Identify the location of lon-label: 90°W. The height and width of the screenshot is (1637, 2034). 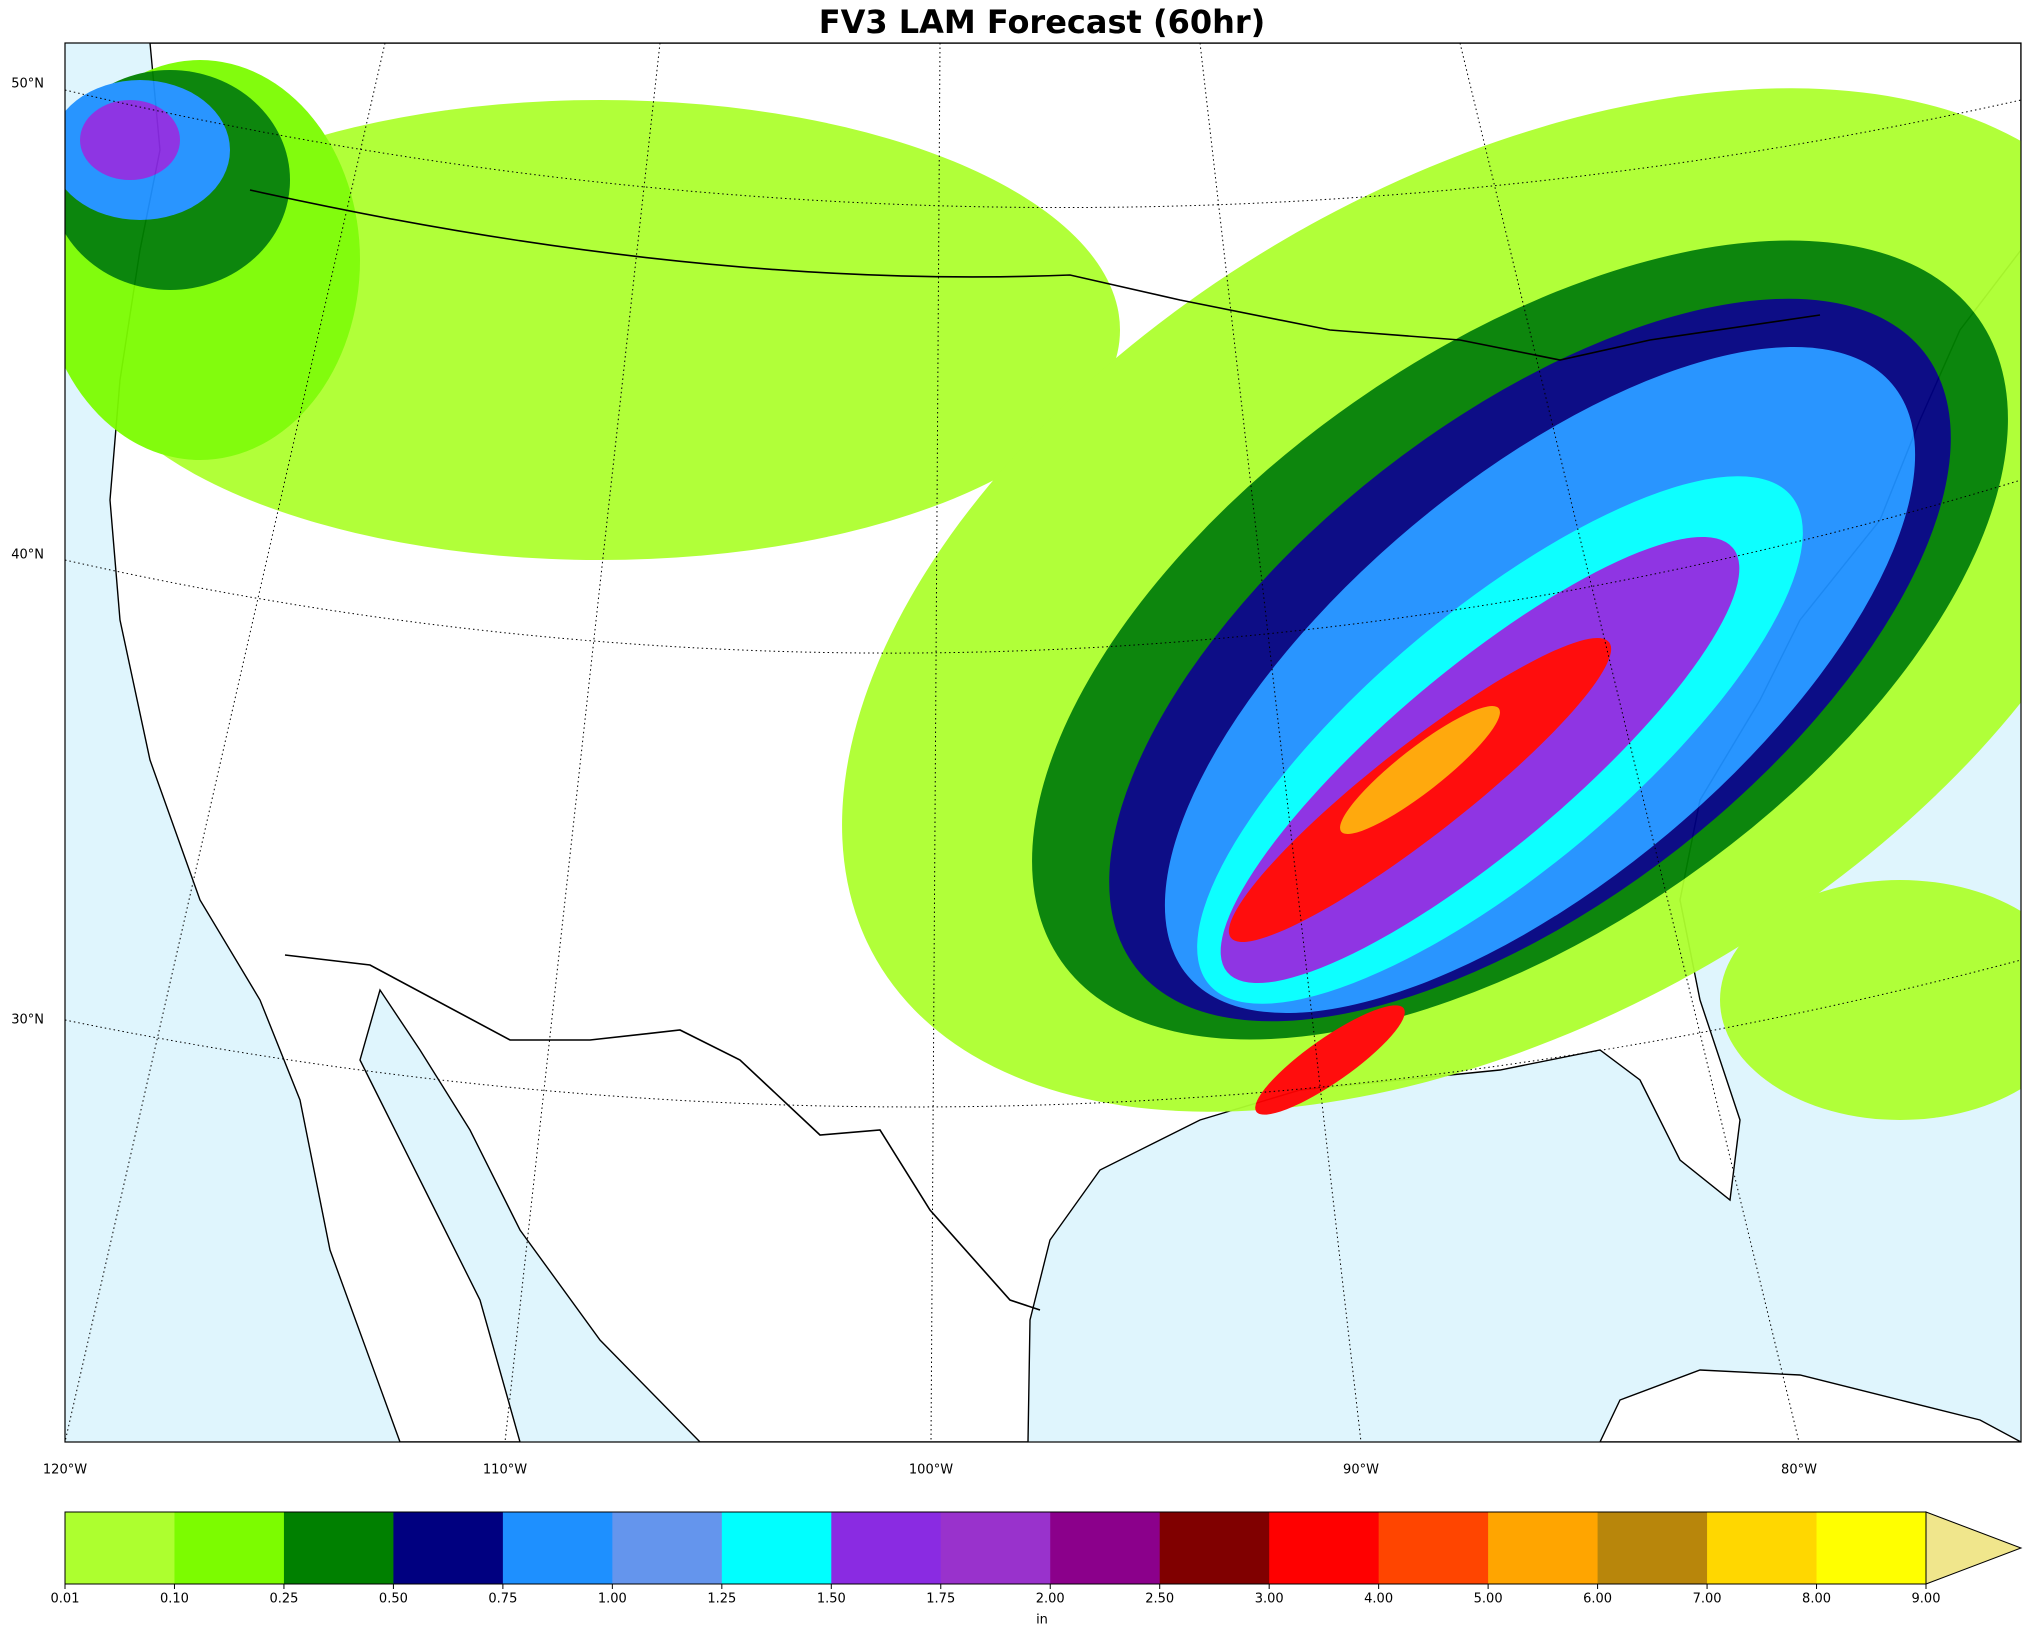
(1361, 1470).